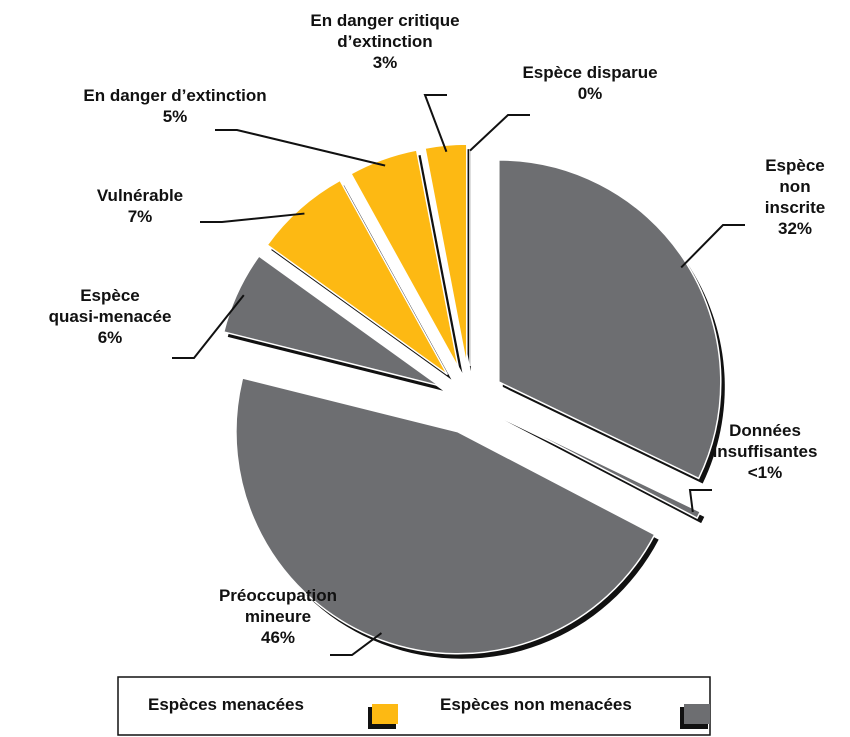  Describe the element at coordinates (140, 206) in the screenshot. I see `slice-label: Vulnérable 7%` at that location.